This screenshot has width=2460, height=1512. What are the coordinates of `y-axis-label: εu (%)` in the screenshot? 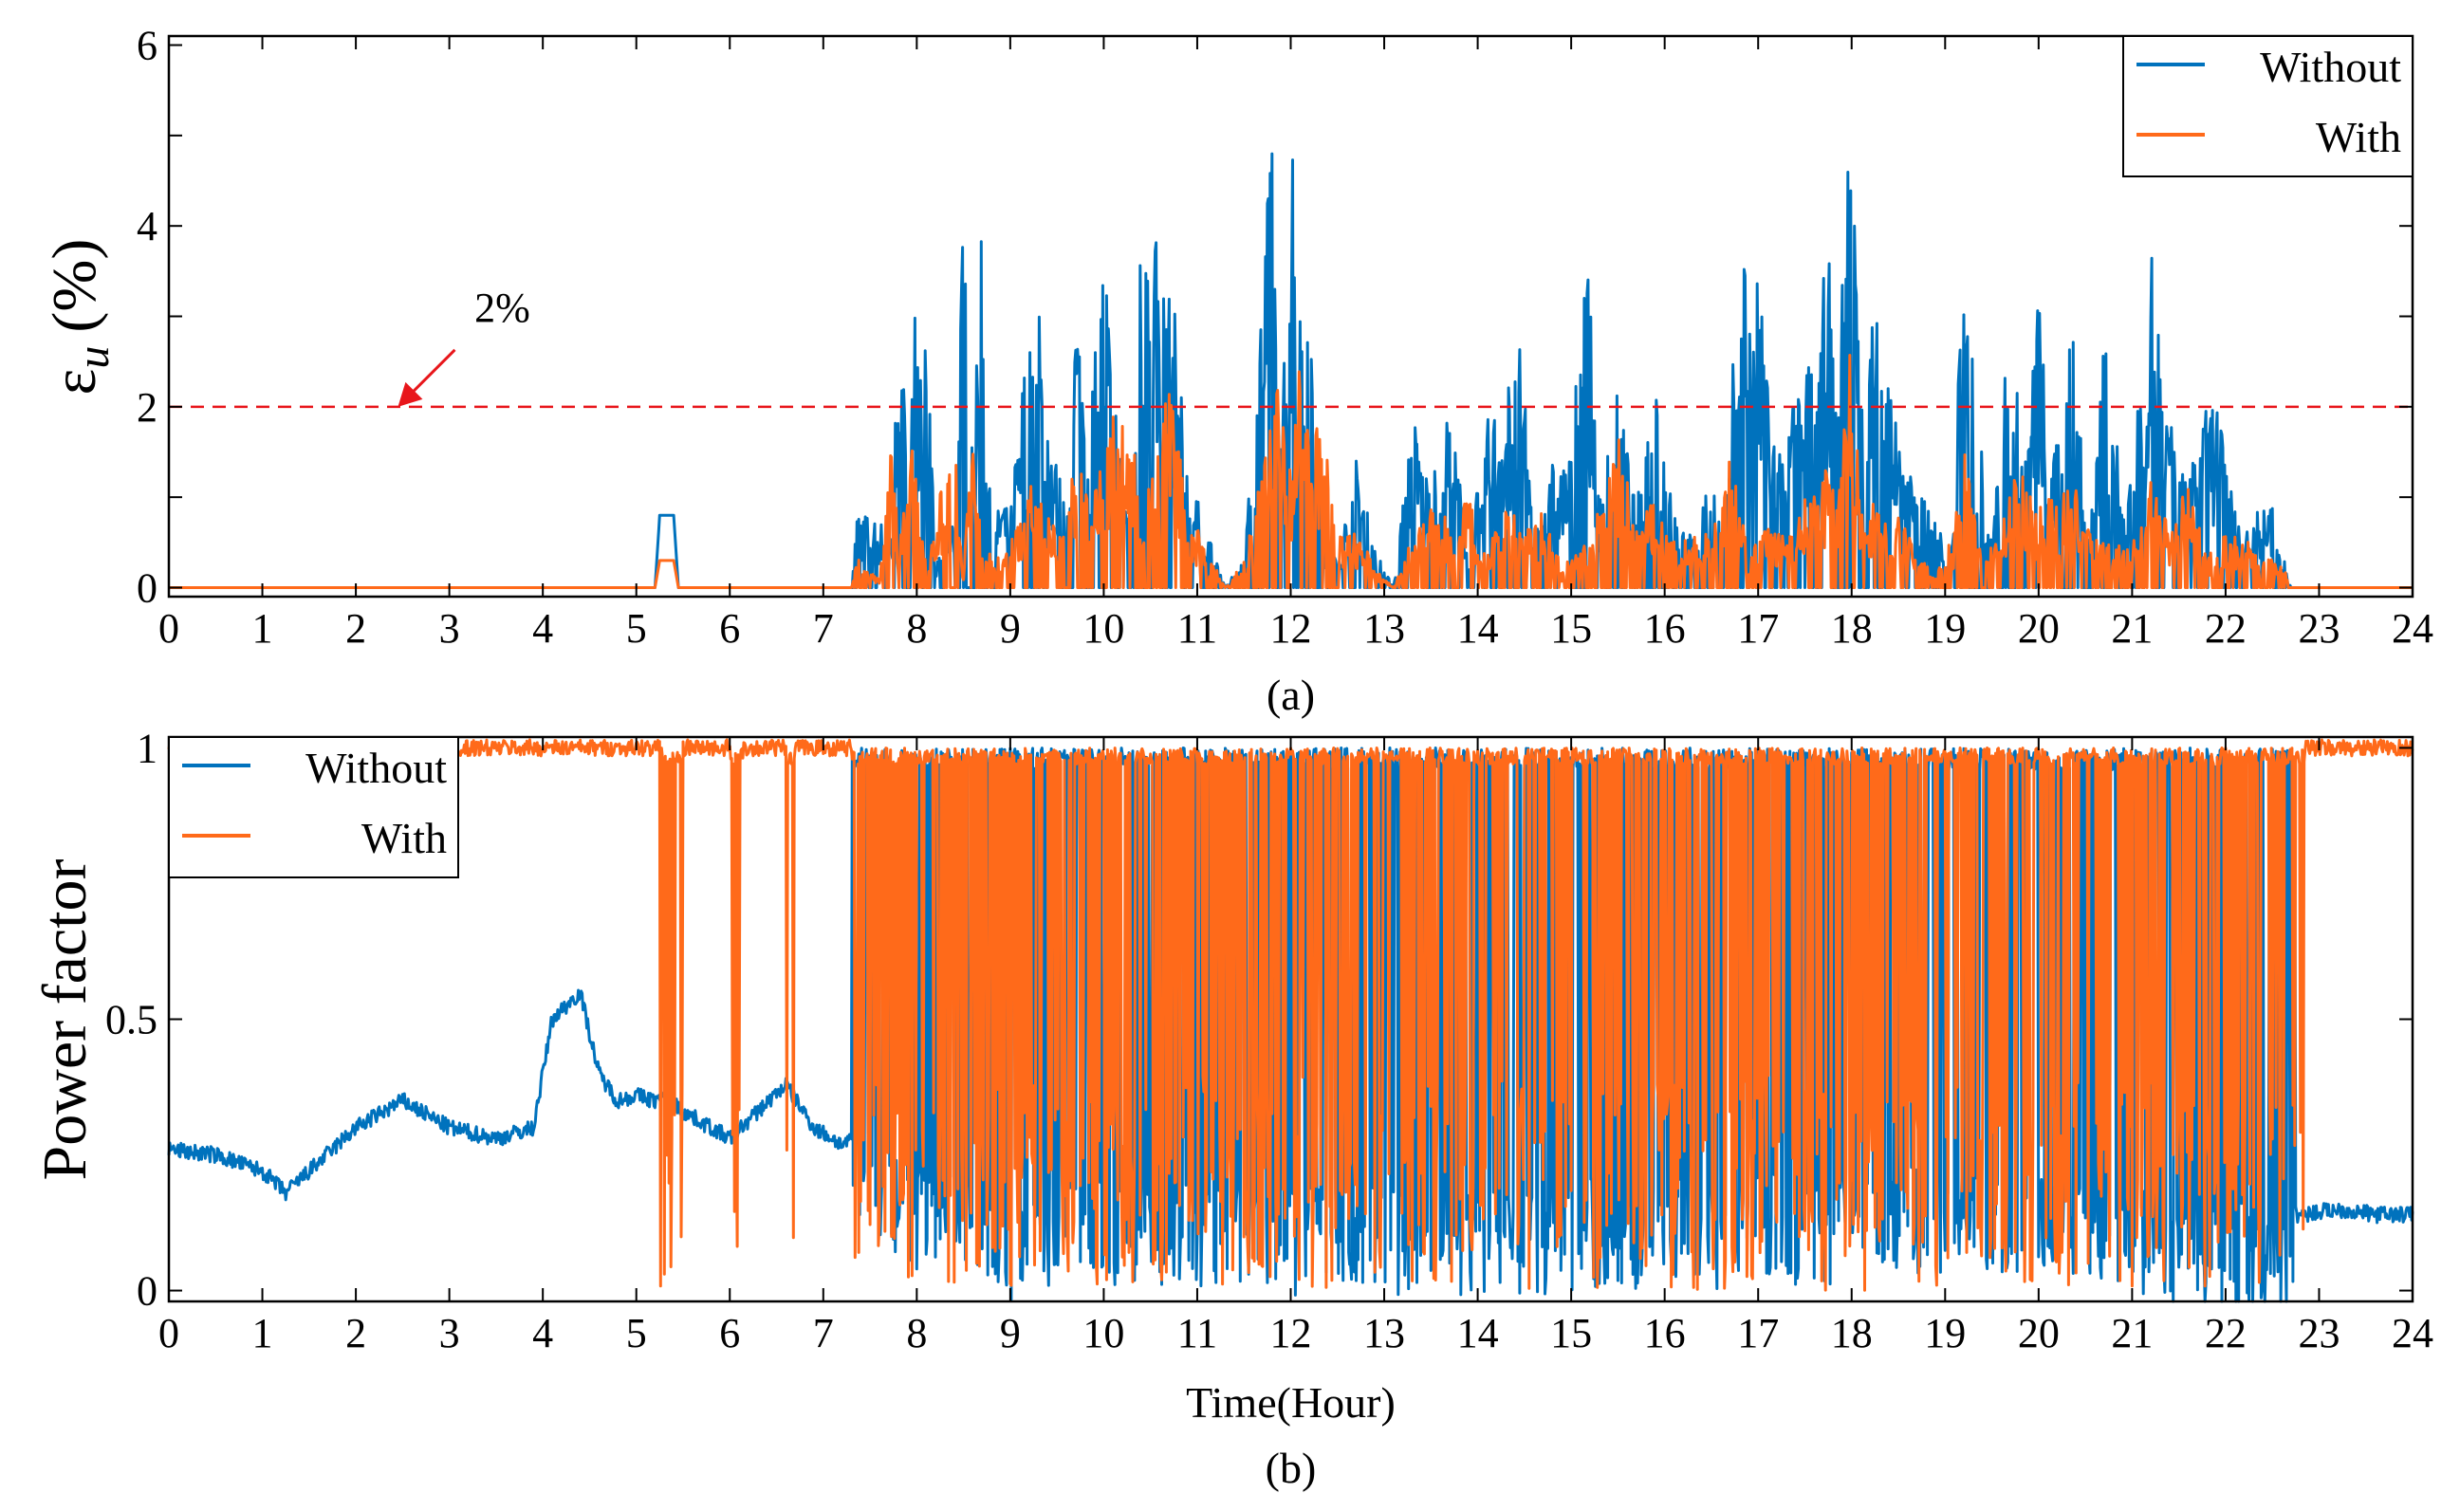 It's located at (79, 317).